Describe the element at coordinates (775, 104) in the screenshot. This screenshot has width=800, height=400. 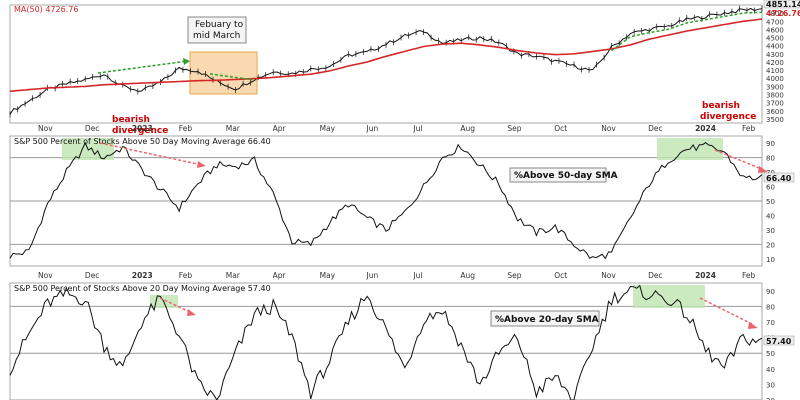
I see `y-tick-label: 3700` at that location.